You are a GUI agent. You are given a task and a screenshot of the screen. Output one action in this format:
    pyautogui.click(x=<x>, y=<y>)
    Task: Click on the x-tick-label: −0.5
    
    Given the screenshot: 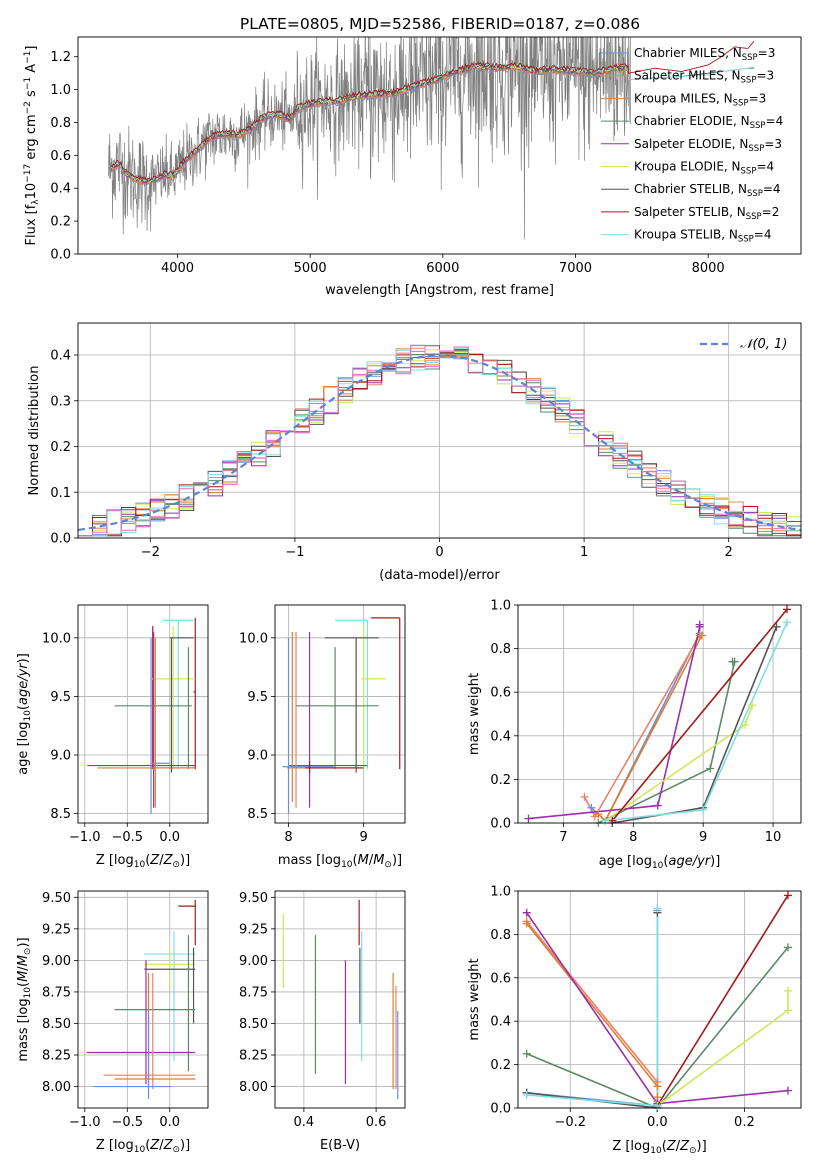 What is the action you would take?
    pyautogui.click(x=127, y=837)
    